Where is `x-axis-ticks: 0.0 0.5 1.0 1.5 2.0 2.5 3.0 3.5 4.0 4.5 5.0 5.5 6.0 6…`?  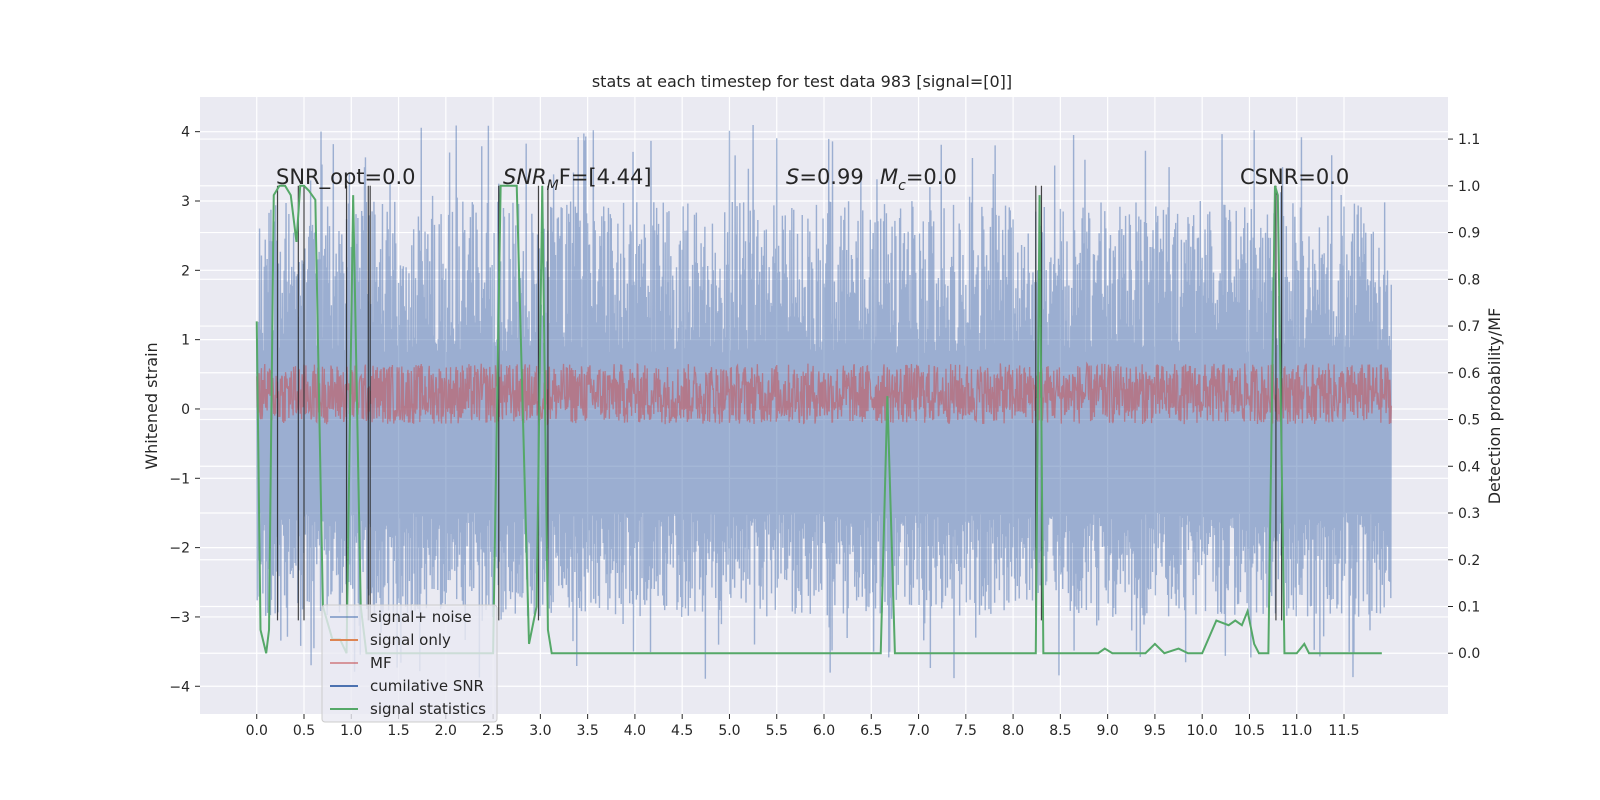 x-axis-ticks: 0.0 0.5 1.0 1.5 2.0 2.5 3.0 3.5 4.0 4.5 5.0 5.5 6.0 6… is located at coordinates (803, 726).